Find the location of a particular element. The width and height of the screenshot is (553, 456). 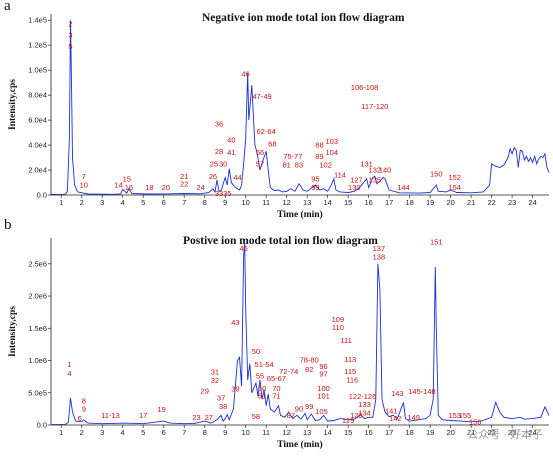

x-tick-label: 1 is located at coordinates (61, 202).